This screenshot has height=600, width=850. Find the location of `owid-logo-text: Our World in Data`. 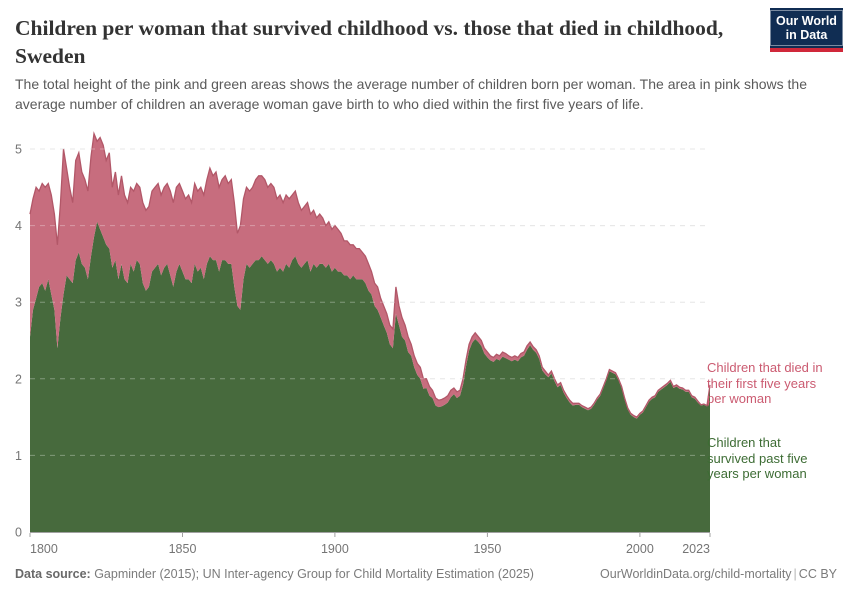

owid-logo-text: Our World in Data is located at coordinates (806, 28).